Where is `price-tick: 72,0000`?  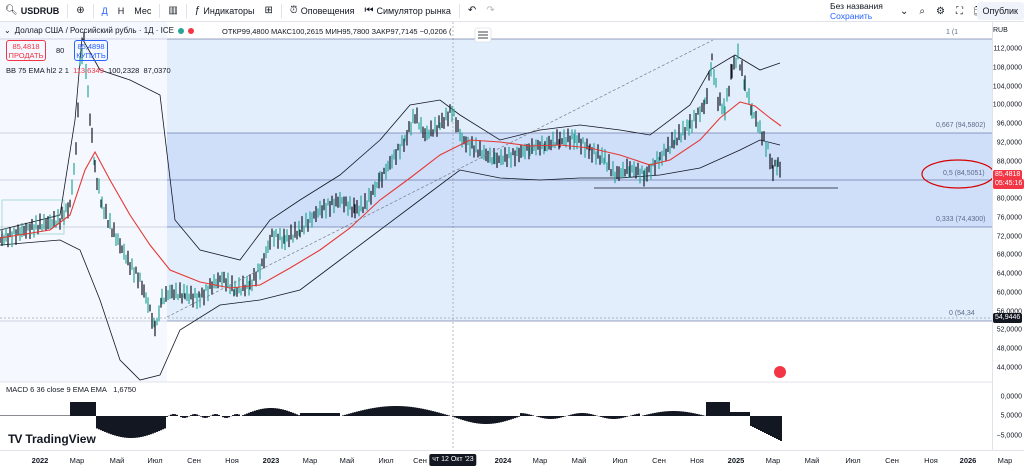 price-tick: 72,0000 is located at coordinates (1009, 237).